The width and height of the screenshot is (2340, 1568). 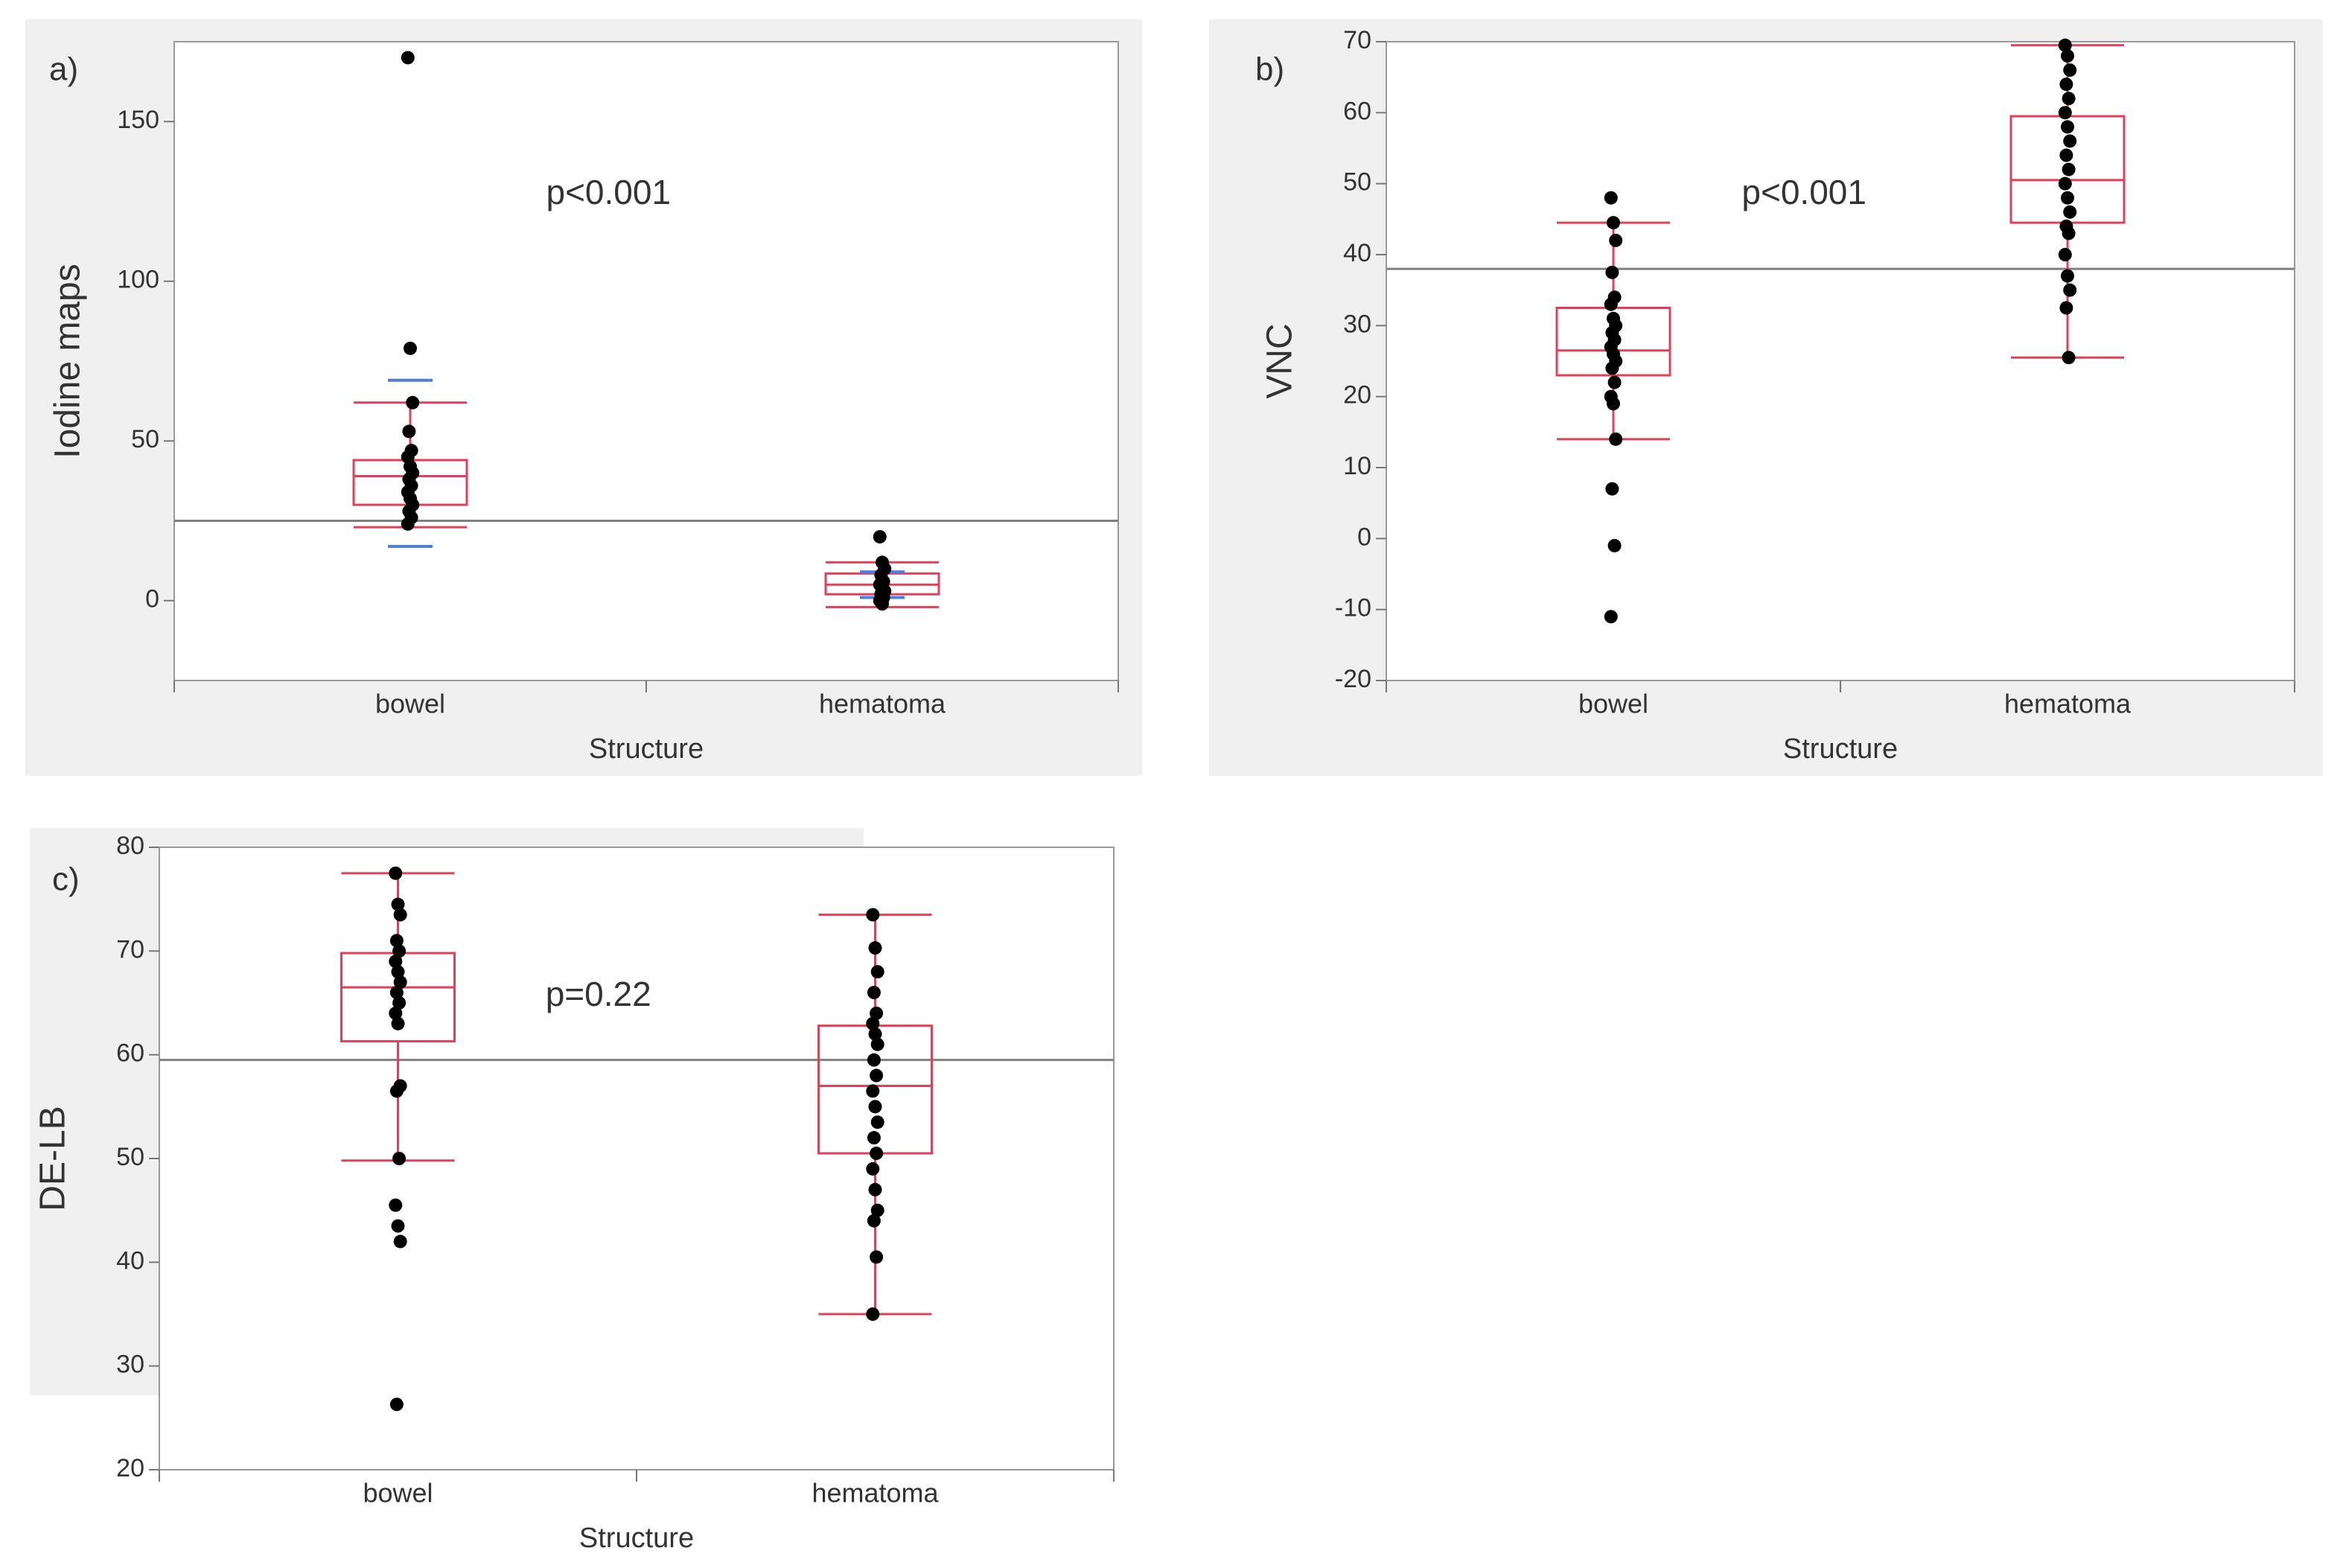 What do you see at coordinates (1353, 679) in the screenshot?
I see `y-tick-label: -20` at bounding box center [1353, 679].